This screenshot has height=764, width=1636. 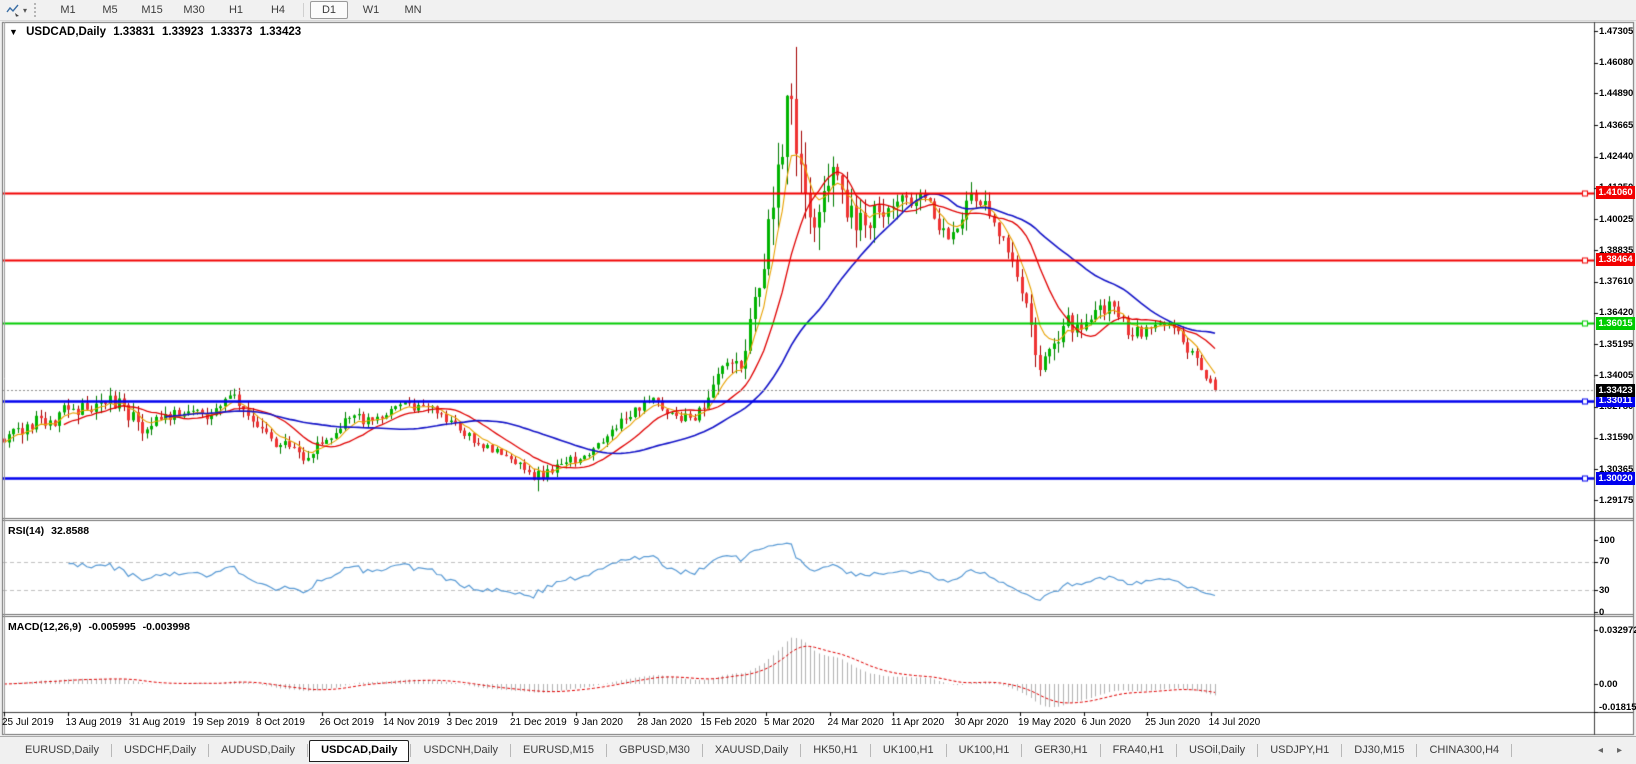 I want to click on chart-tab-audusd-daily: AUDUSD,Daily, so click(x=258, y=750).